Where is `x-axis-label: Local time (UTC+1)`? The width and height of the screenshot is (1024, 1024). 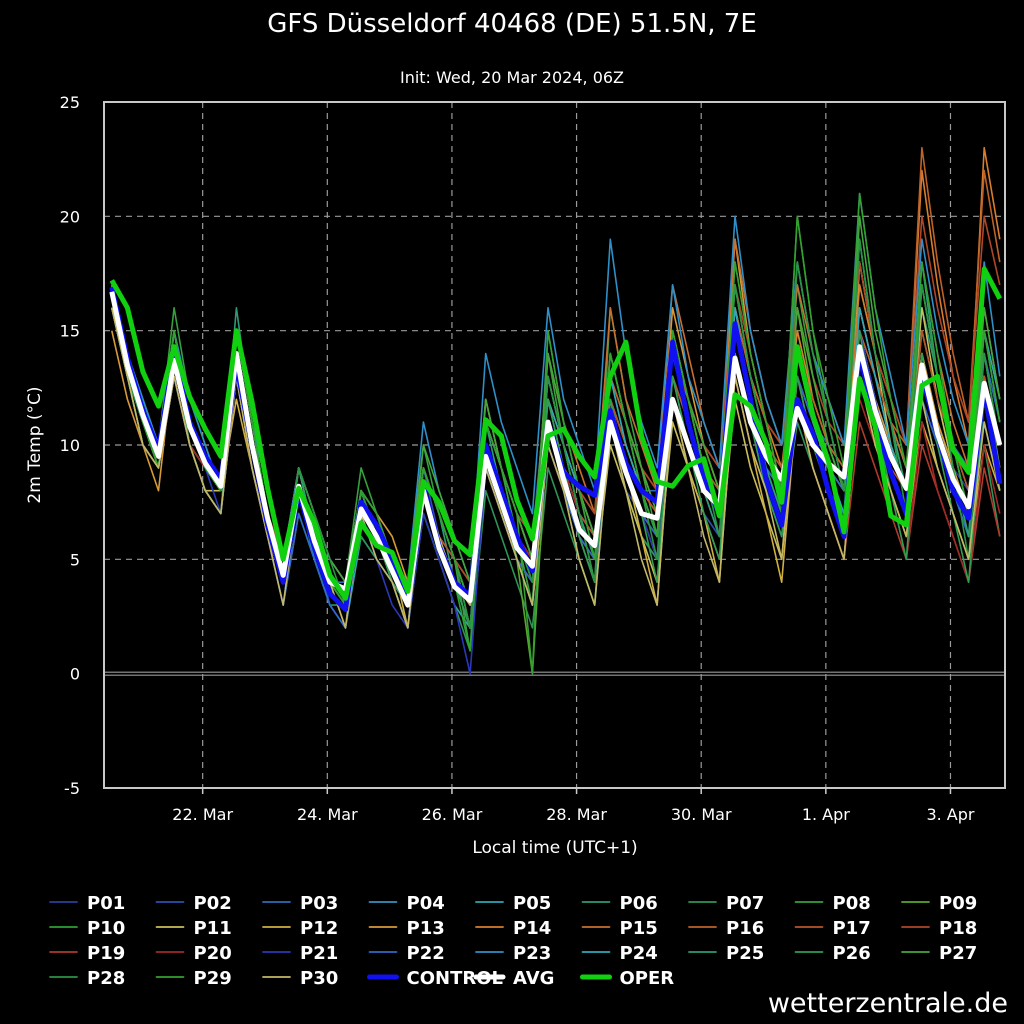 x-axis-label: Local time (UTC+1) is located at coordinates (554, 848).